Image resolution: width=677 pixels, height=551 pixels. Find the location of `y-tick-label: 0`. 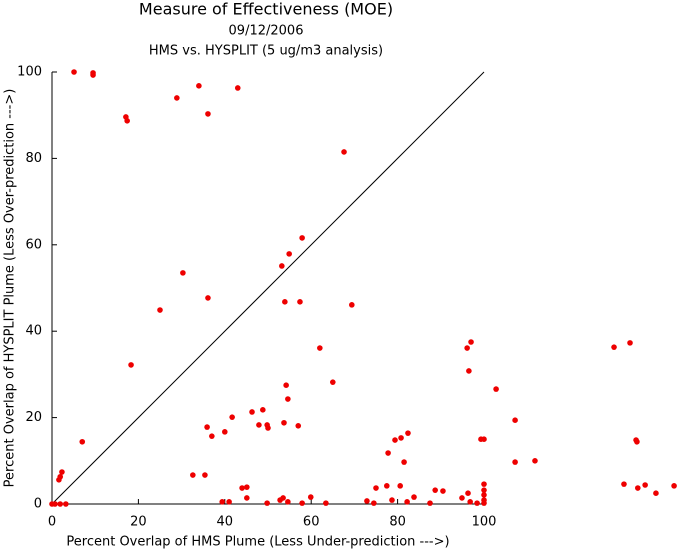

y-tick-label: 0 is located at coordinates (38, 504).